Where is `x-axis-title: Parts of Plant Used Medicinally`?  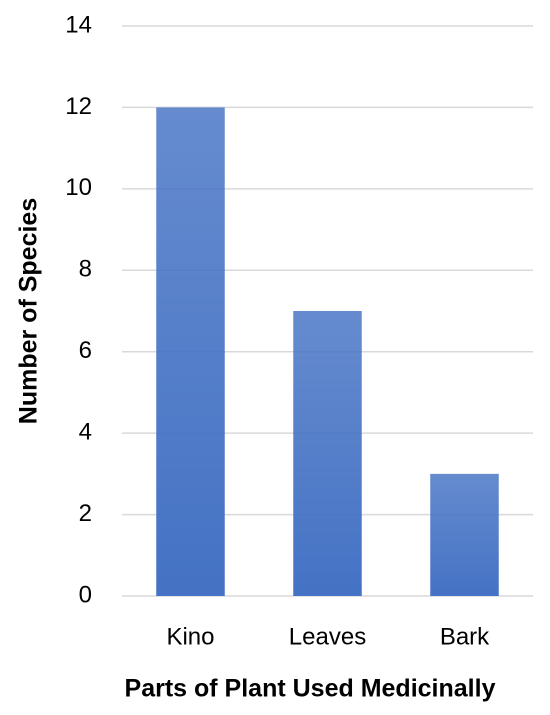
x-axis-title: Parts of Plant Used Medicinally is located at coordinates (310, 689).